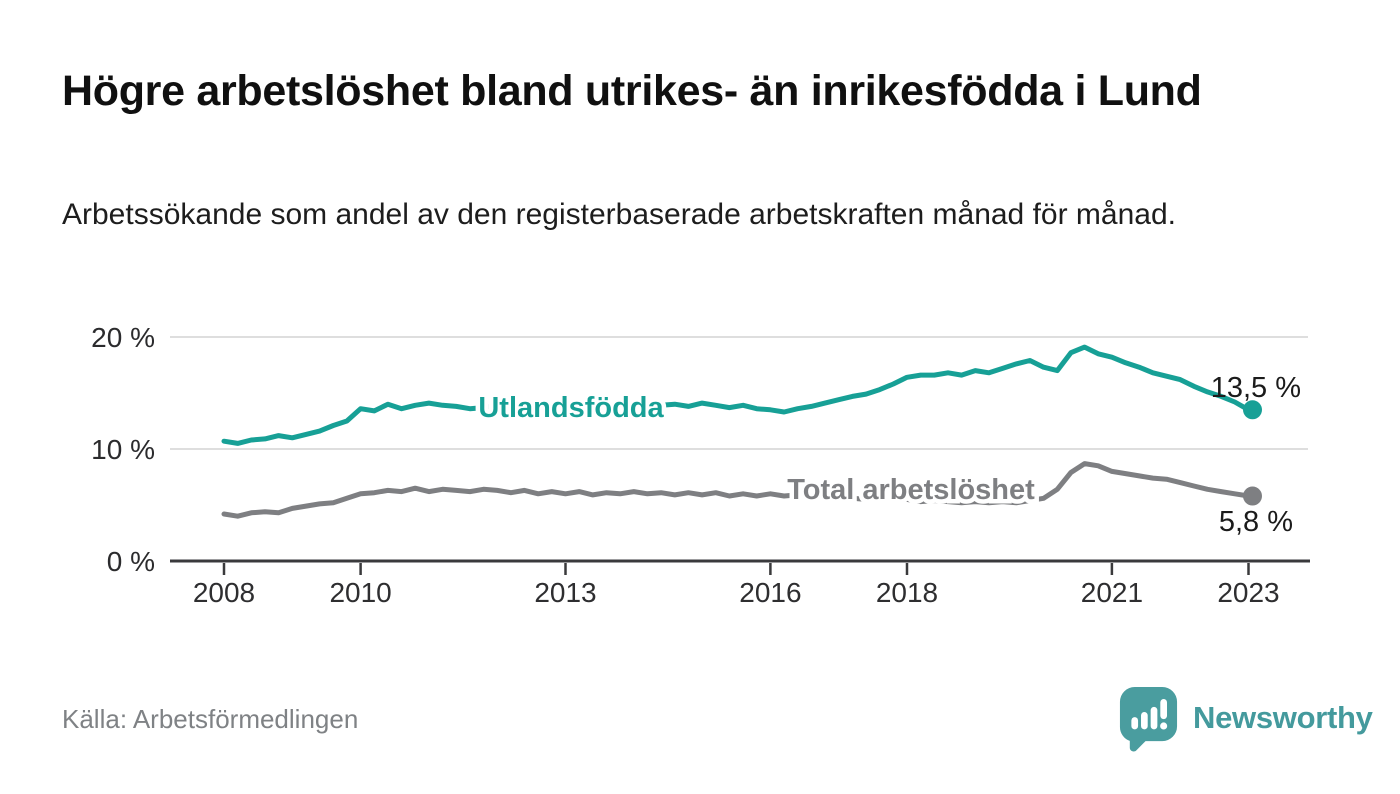 Image resolution: width=1400 pixels, height=794 pixels. What do you see at coordinates (224, 592) in the screenshot?
I see `x-tick-label-2008: 2008` at bounding box center [224, 592].